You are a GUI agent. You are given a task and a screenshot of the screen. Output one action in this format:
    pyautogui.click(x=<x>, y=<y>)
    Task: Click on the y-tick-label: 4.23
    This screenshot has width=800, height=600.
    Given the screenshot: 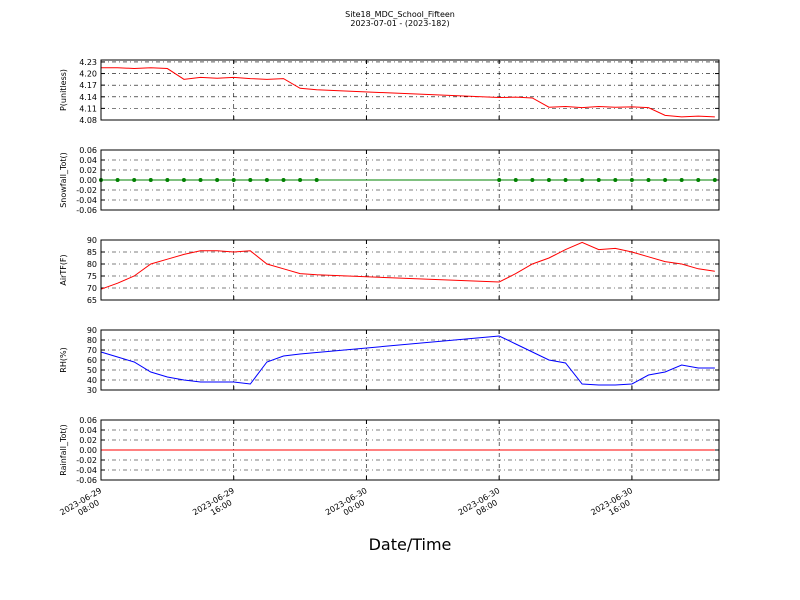 What is the action you would take?
    pyautogui.click(x=88, y=62)
    